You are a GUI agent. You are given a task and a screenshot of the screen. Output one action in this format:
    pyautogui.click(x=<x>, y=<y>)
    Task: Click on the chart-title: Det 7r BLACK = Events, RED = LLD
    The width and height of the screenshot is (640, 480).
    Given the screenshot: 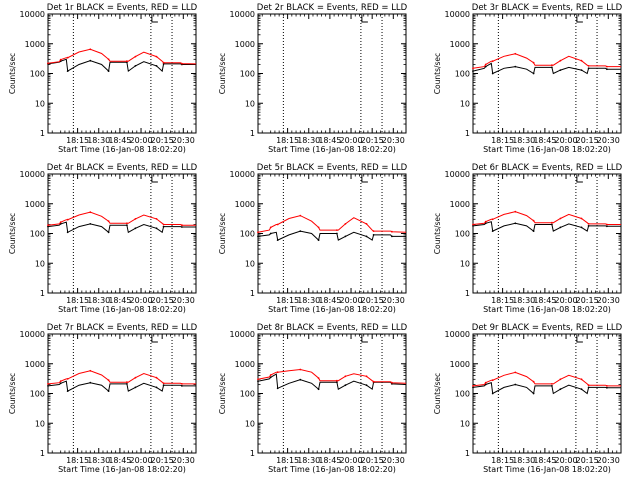 What is the action you would take?
    pyautogui.click(x=122, y=328)
    